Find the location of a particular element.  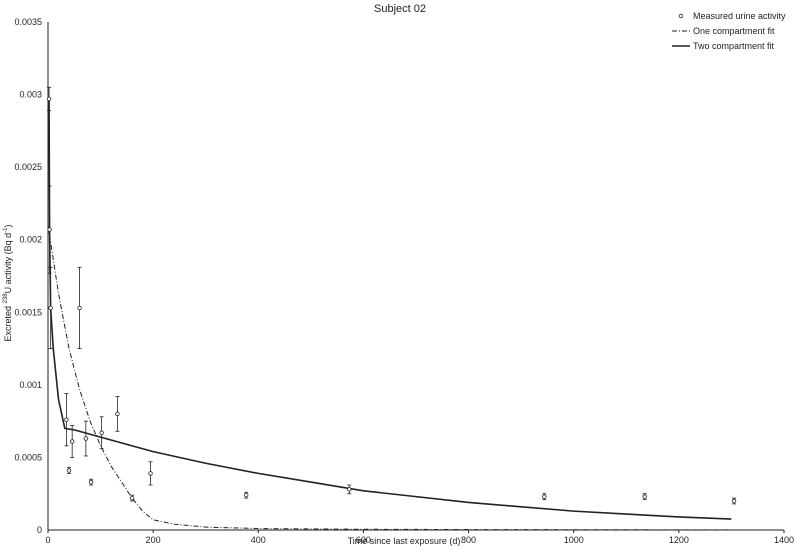

y-tick-label: 0 is located at coordinates (39, 530).